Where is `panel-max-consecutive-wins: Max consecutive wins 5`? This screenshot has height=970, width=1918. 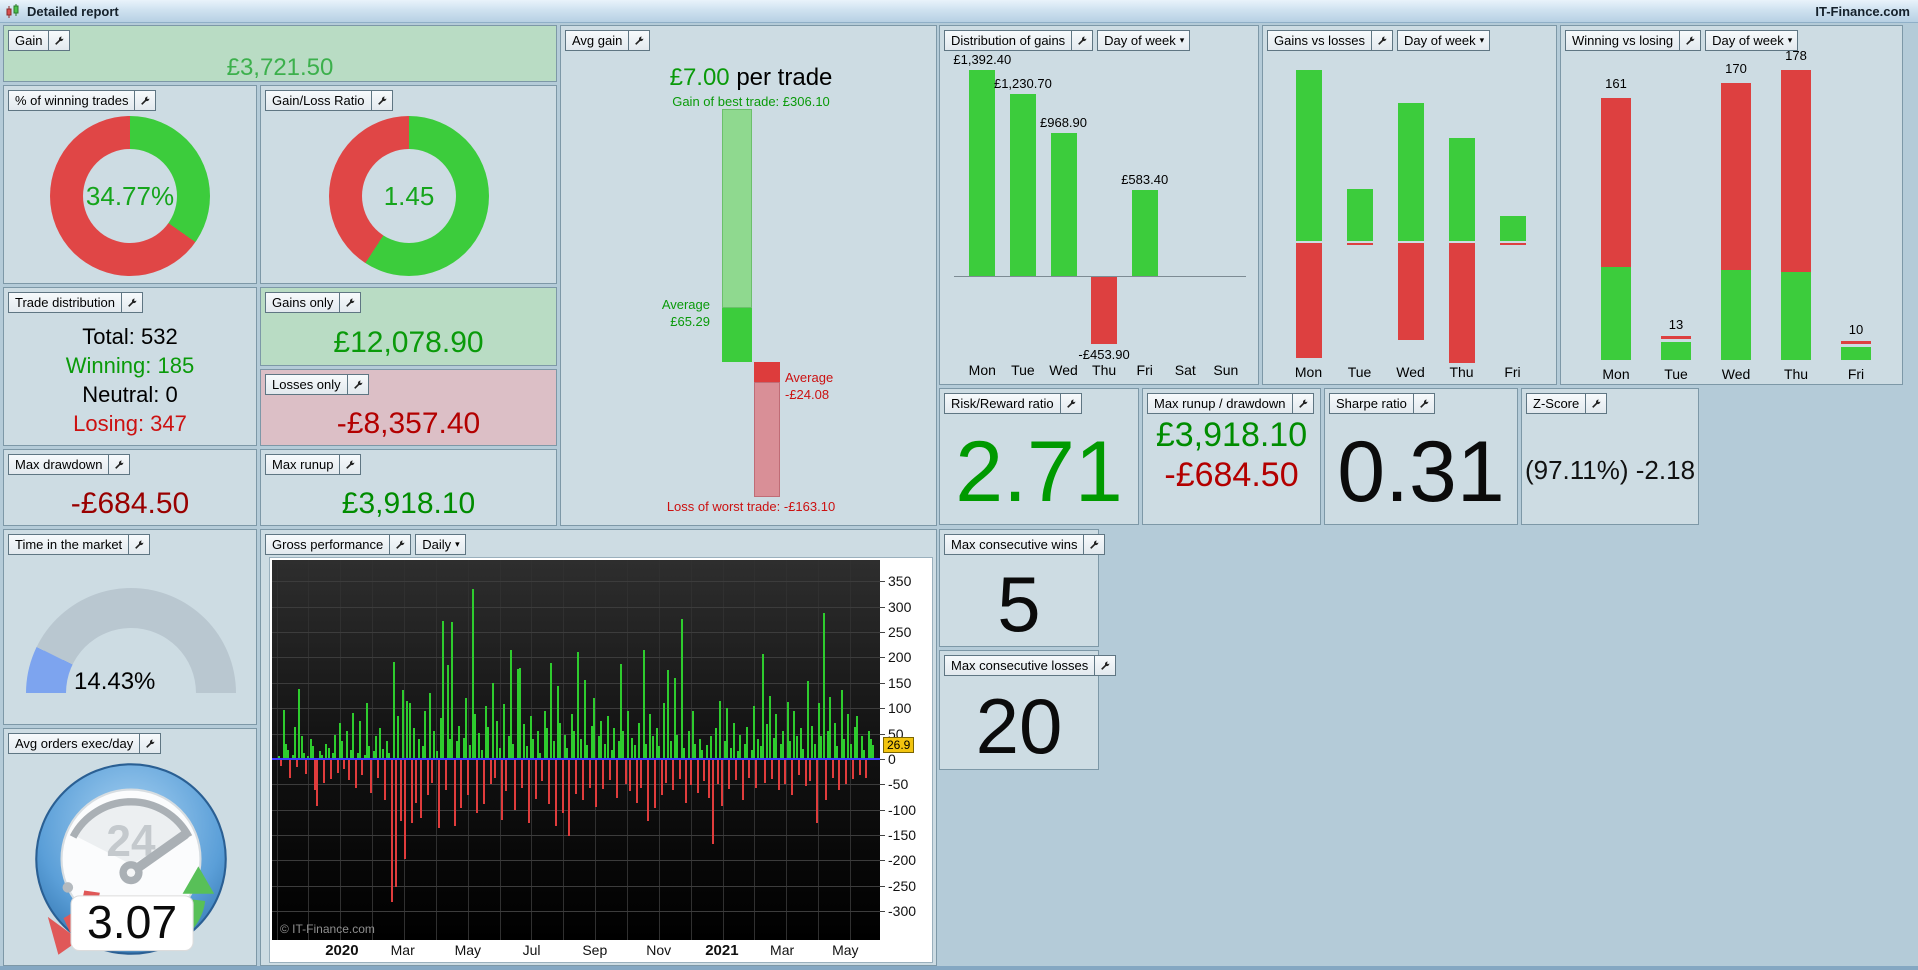
panel-max-consecutive-wins: Max consecutive wins 5 is located at coordinates (1022, 588).